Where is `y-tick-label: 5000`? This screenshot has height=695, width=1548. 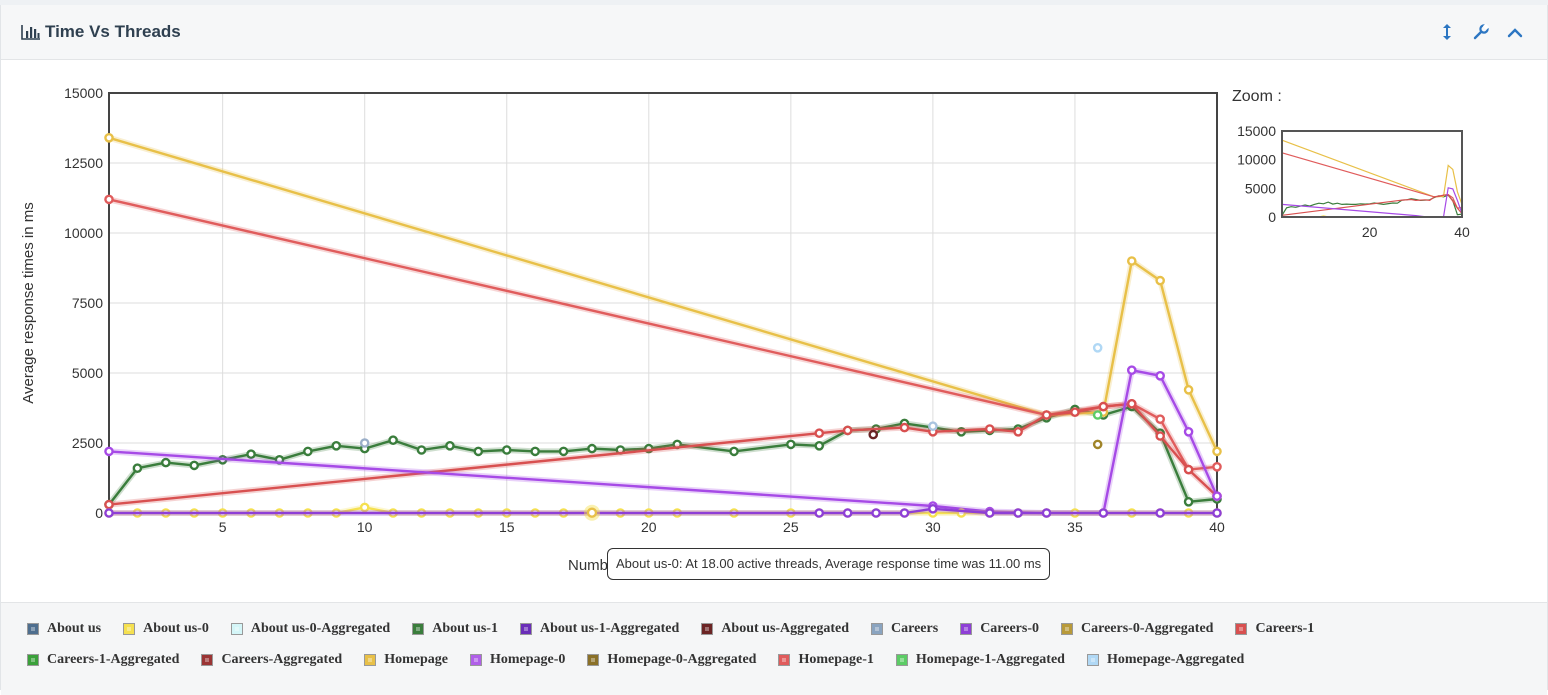 y-tick-label: 5000 is located at coordinates (87, 373).